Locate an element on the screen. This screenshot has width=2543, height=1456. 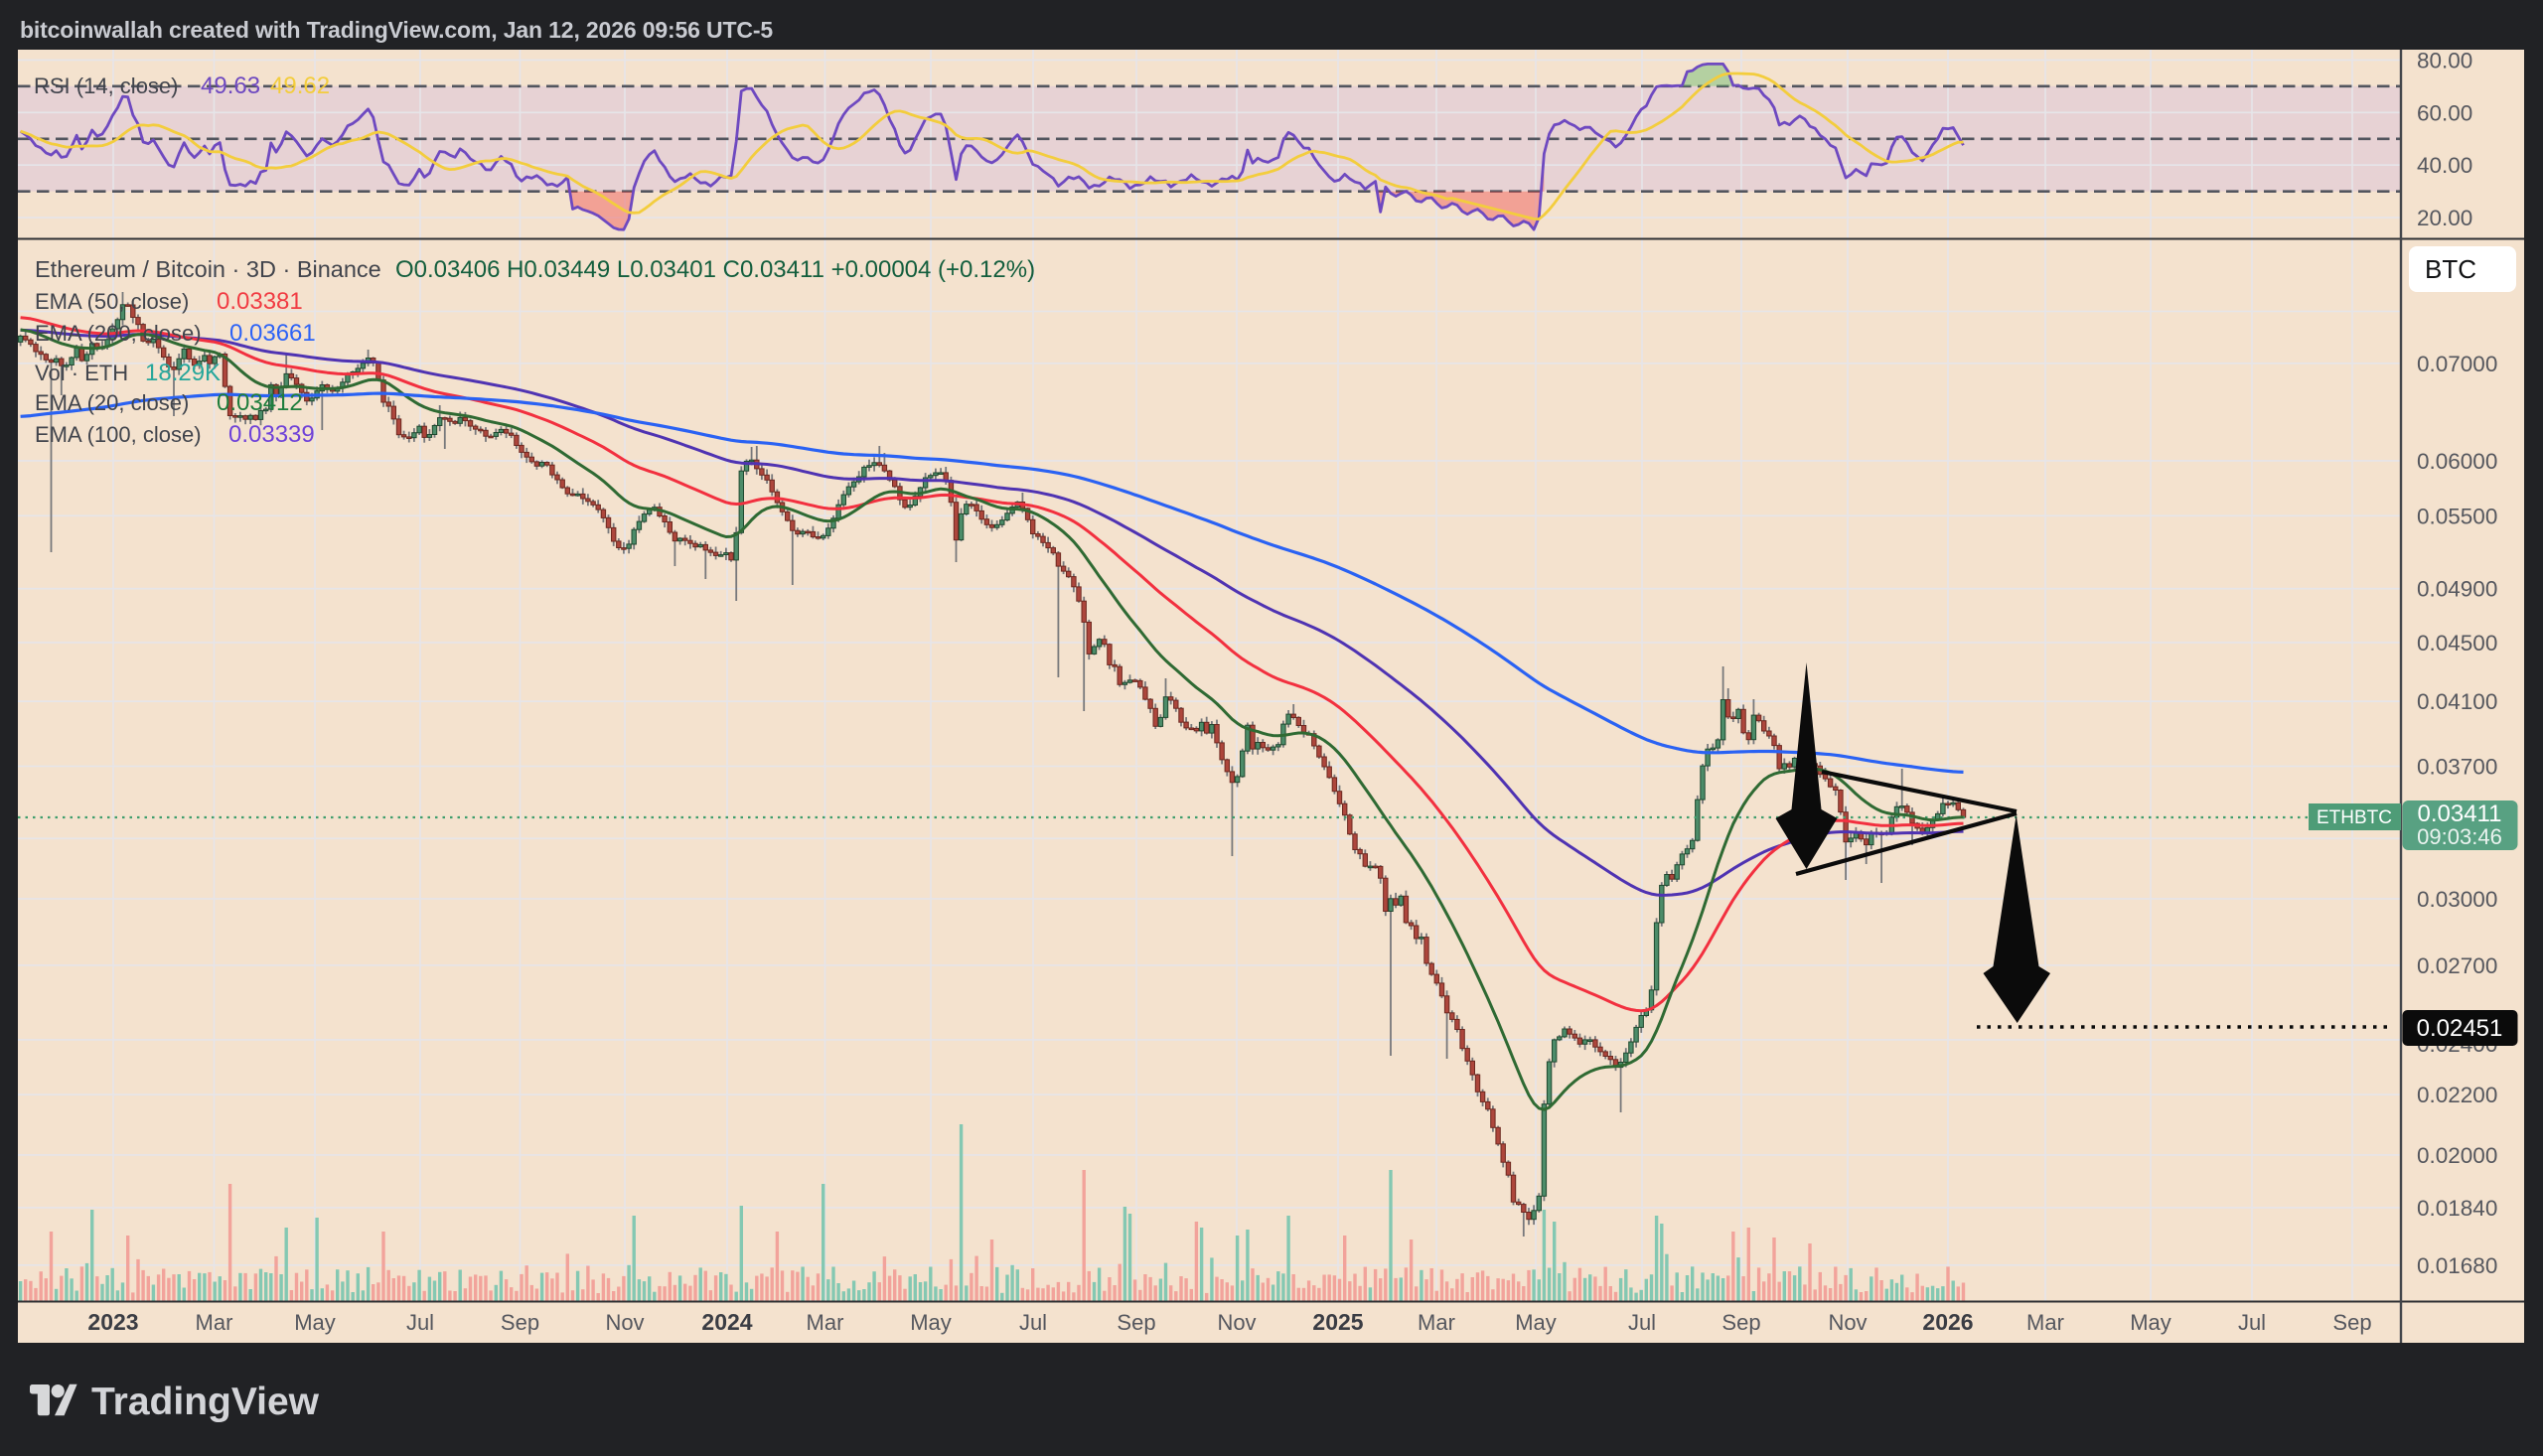
svg-text: 0.04100 is located at coordinates (2457, 702).